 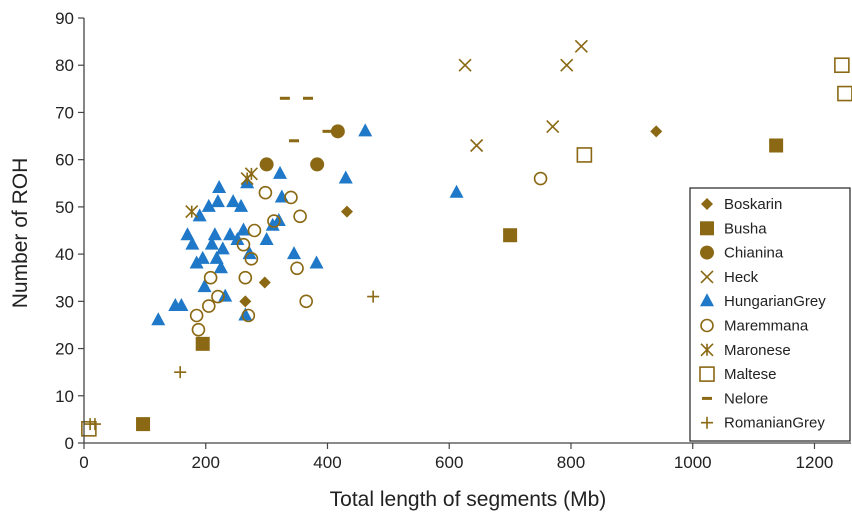 What do you see at coordinates (206, 462) in the screenshot?
I see `x-tick-label: 200` at bounding box center [206, 462].